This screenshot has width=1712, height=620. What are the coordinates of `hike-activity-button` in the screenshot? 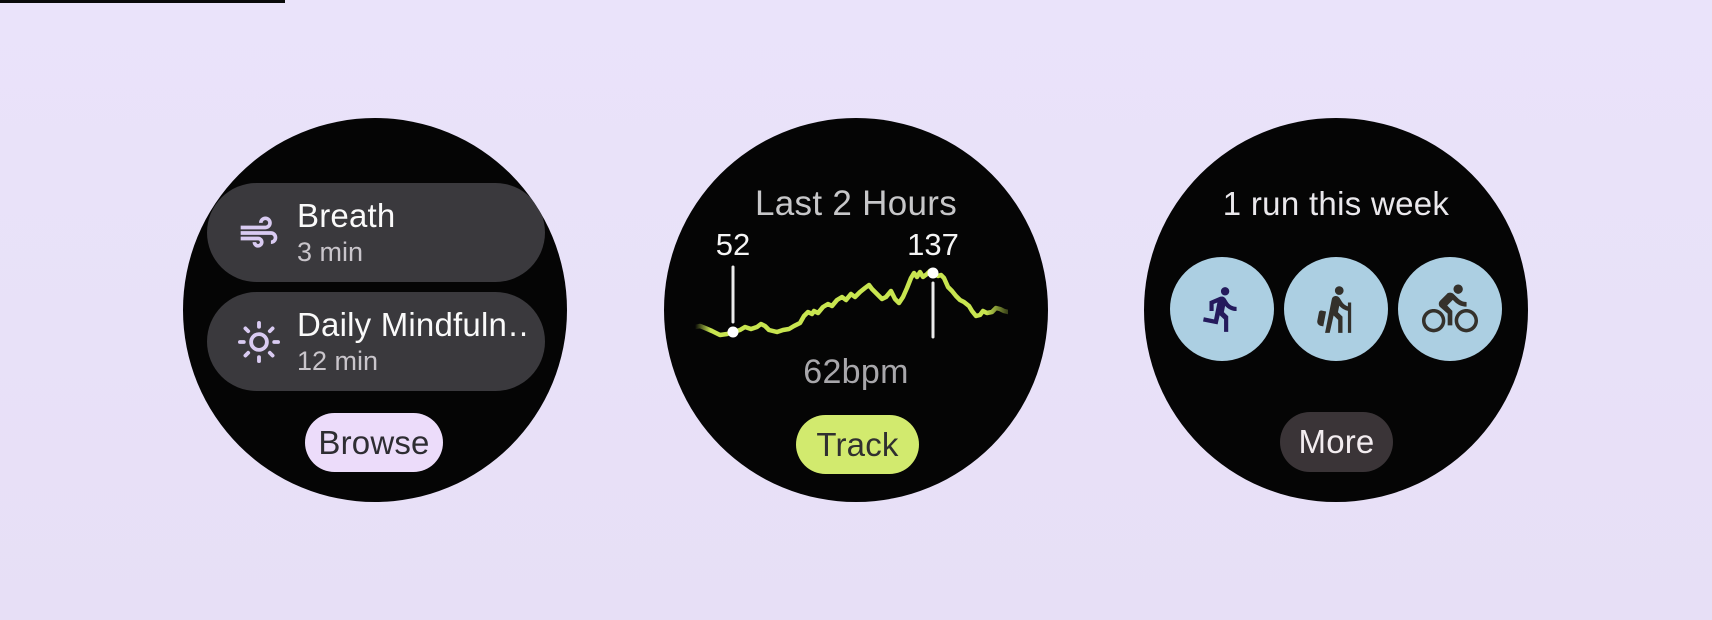 It's located at (1336, 309).